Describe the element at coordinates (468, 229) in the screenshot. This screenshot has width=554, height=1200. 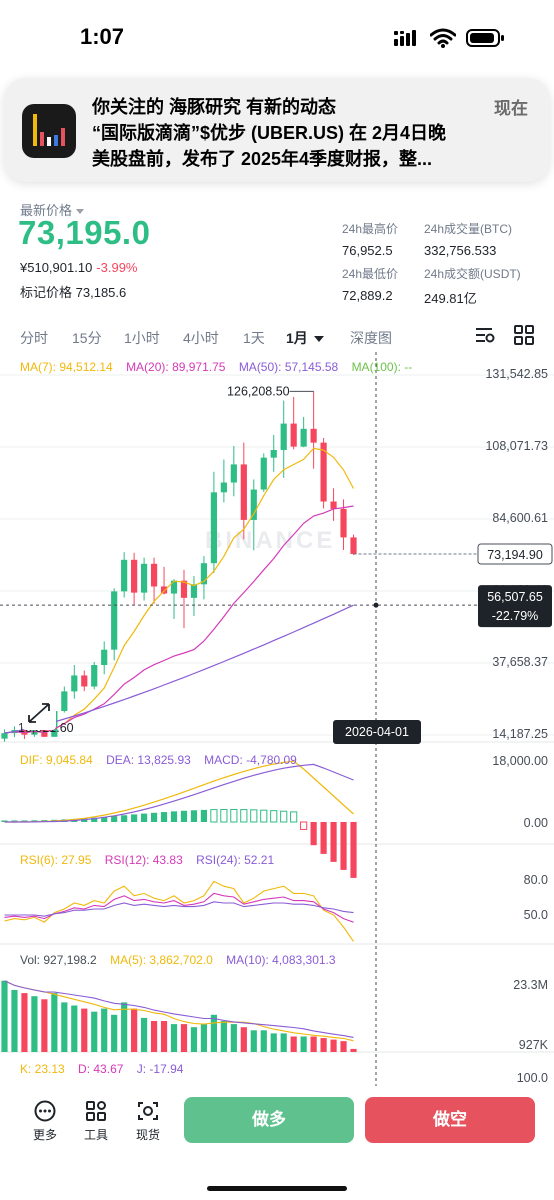
I see `stat-label: 24h成交量(BTC)` at that location.